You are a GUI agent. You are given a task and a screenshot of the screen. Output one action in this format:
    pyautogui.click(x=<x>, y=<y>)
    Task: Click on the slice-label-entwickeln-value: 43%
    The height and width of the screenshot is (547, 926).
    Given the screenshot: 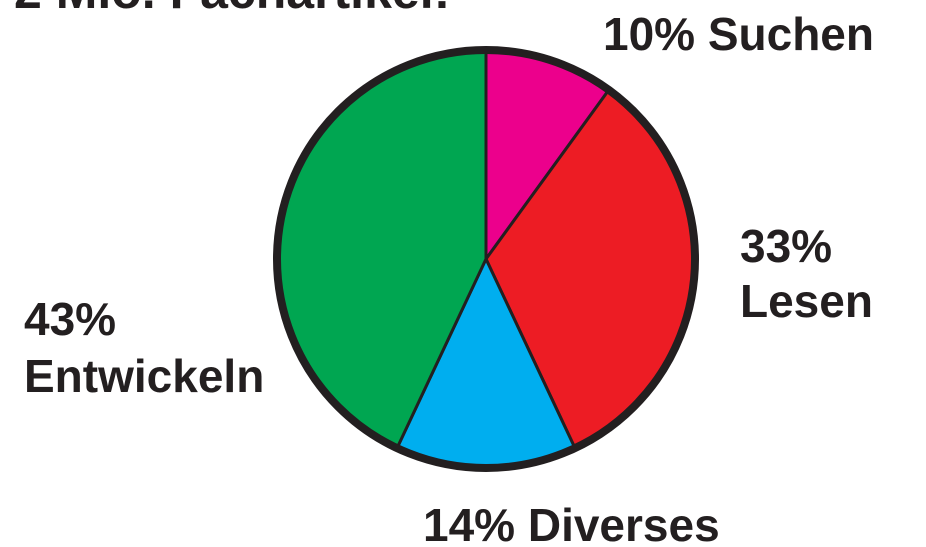 What is the action you would take?
    pyautogui.click(x=70, y=319)
    